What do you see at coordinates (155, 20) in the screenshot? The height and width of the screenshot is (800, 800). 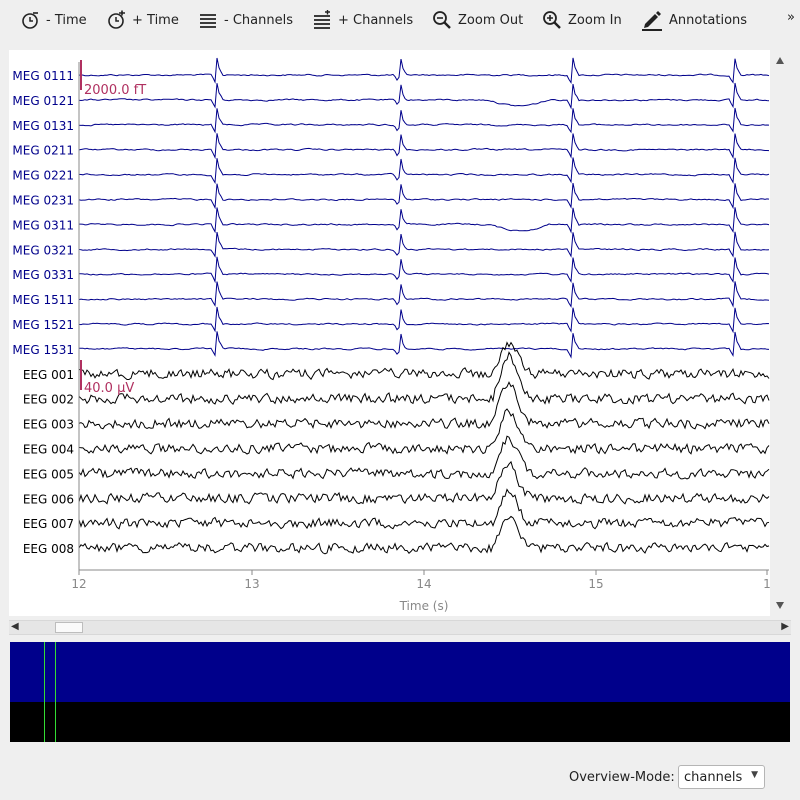 I see `increase-time-label: + Time` at bounding box center [155, 20].